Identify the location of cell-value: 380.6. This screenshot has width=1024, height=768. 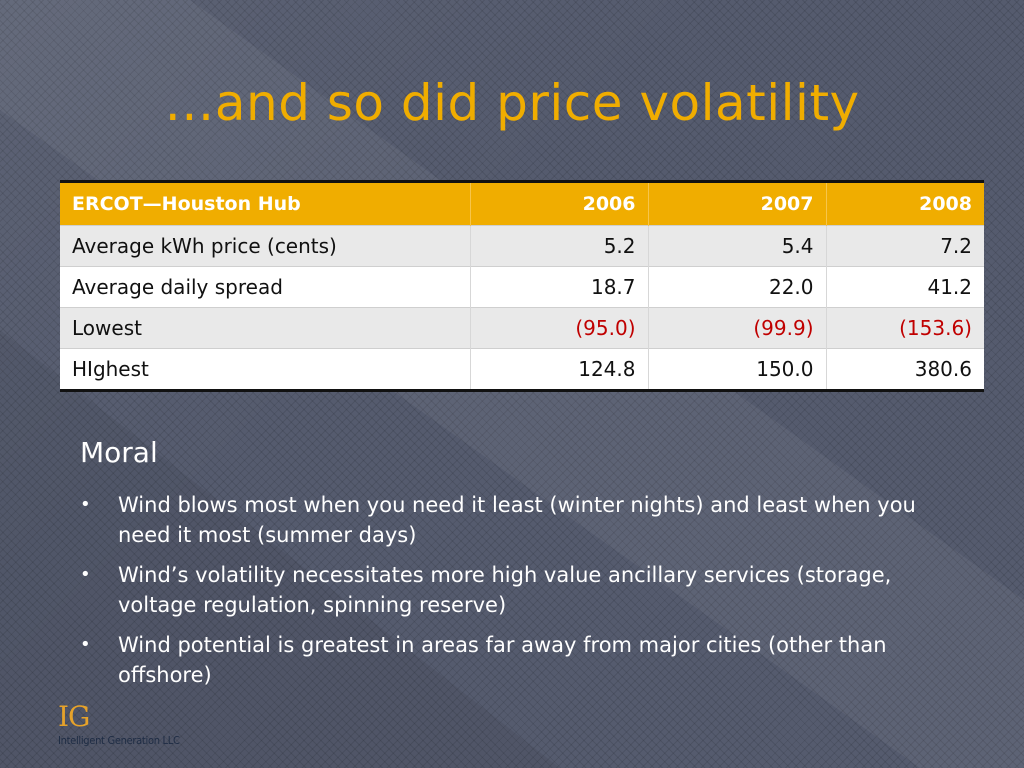
(904, 369).